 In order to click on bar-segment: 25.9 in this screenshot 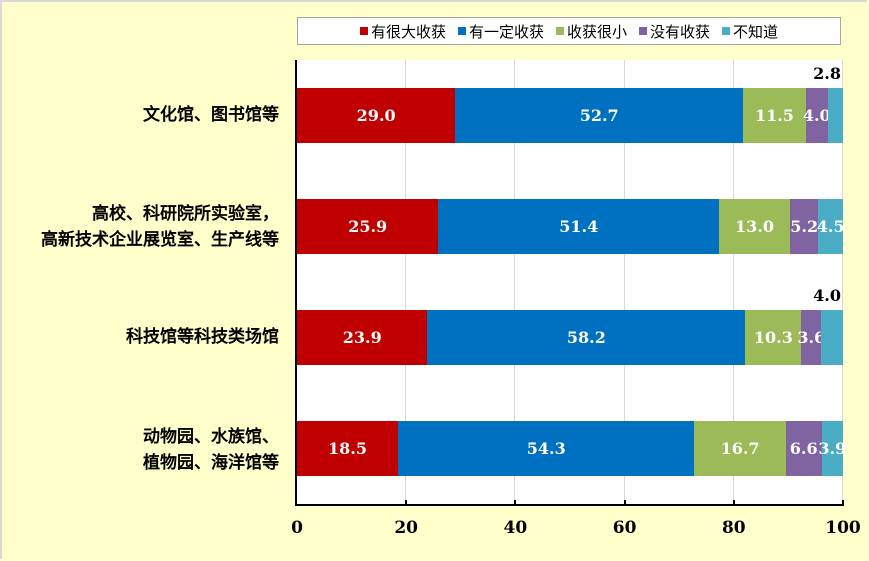, I will do `click(368, 226)`.